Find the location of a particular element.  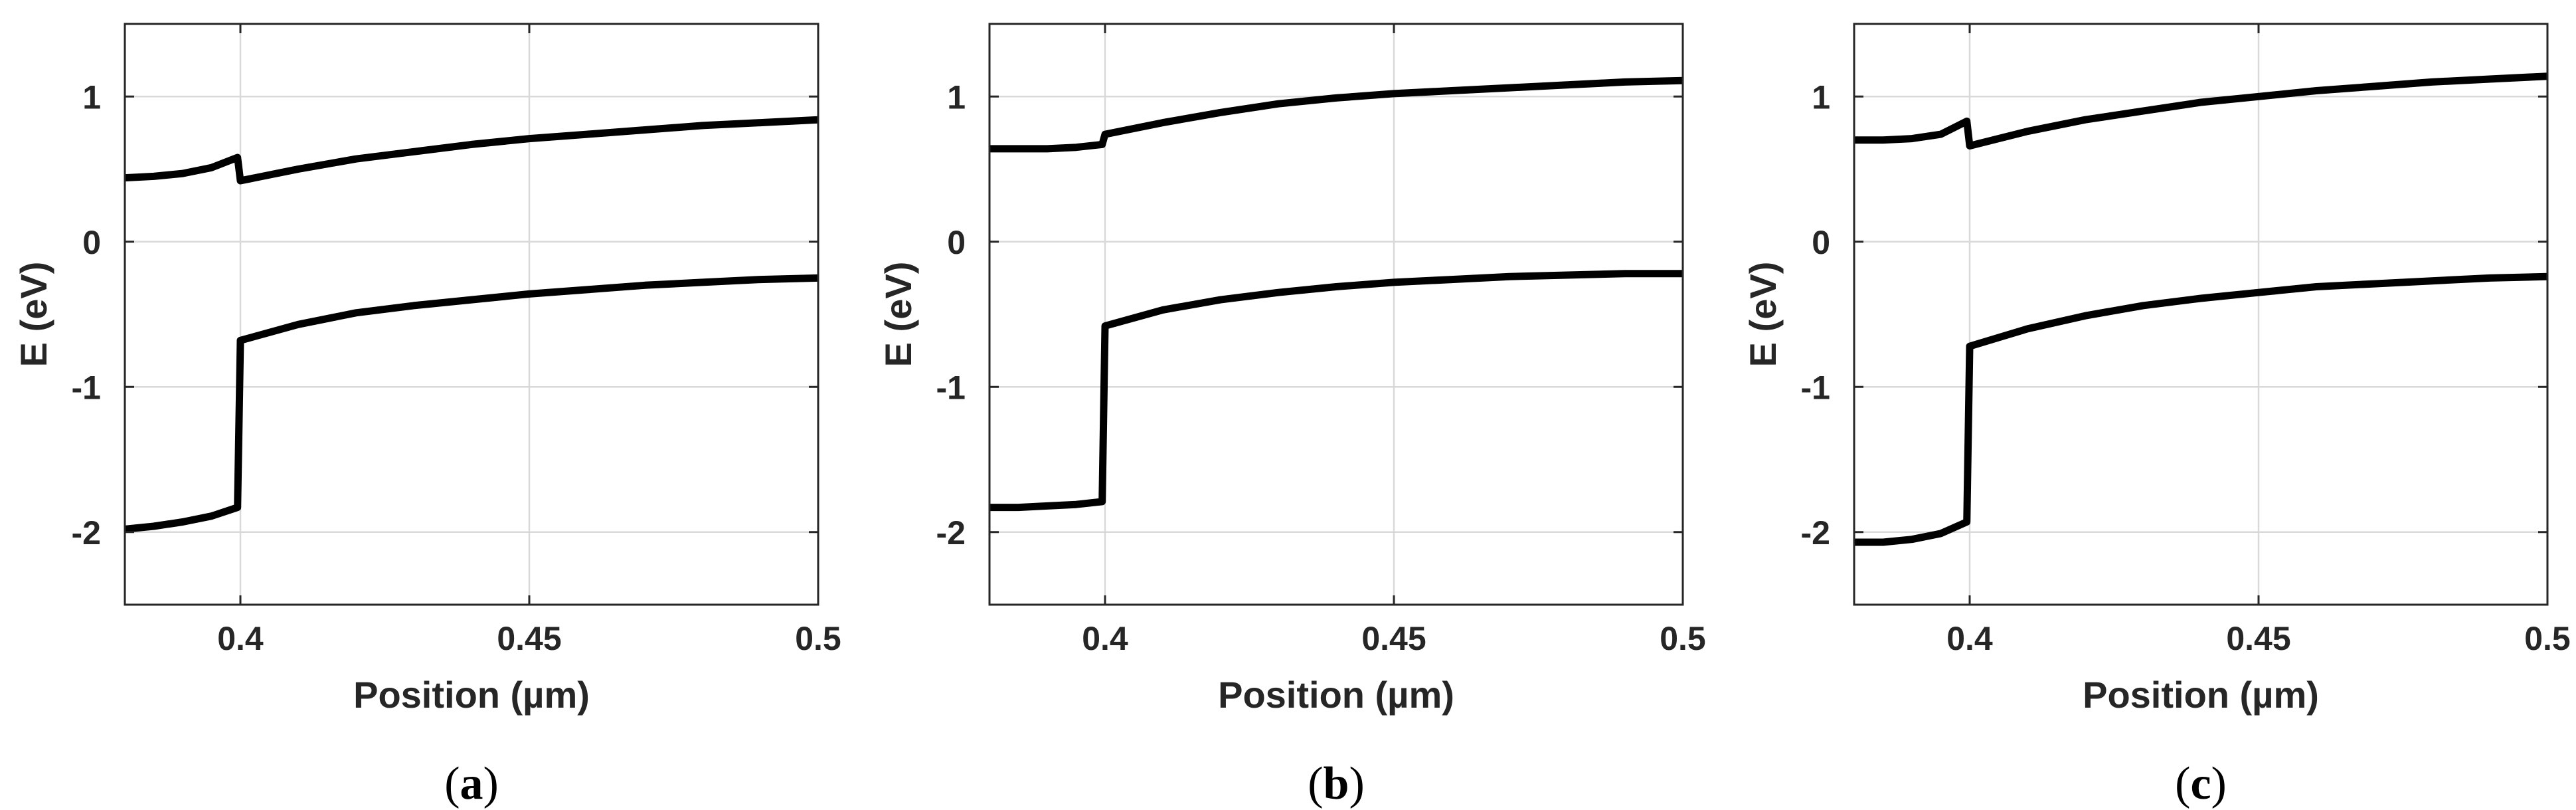

panel-label-letter: a is located at coordinates (471, 783).